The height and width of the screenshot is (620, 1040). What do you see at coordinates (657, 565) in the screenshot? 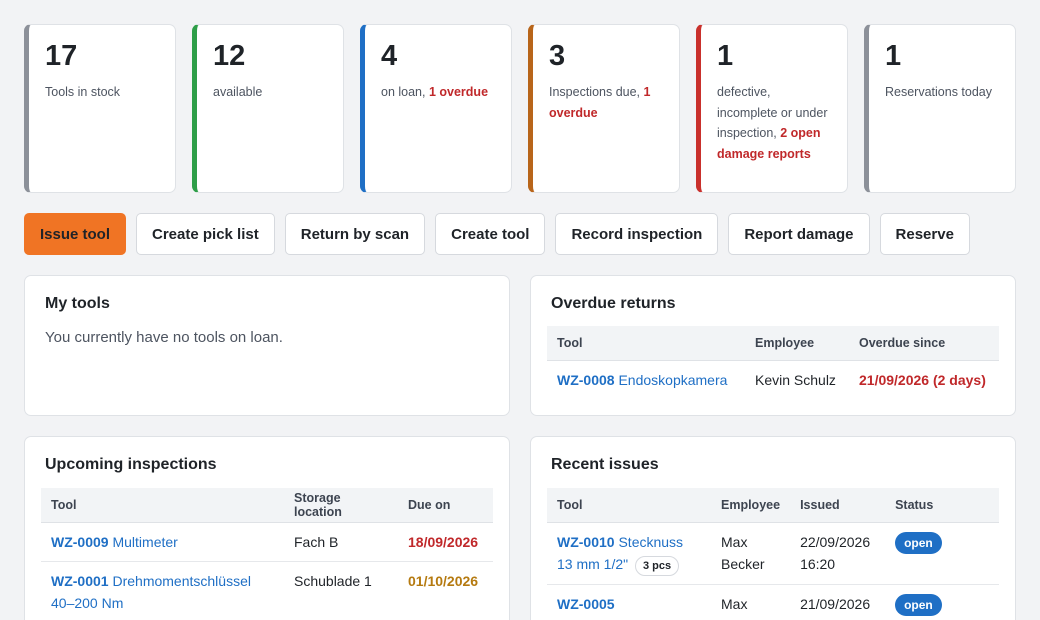
I see `quantity-badge: 3 pcs` at bounding box center [657, 565].